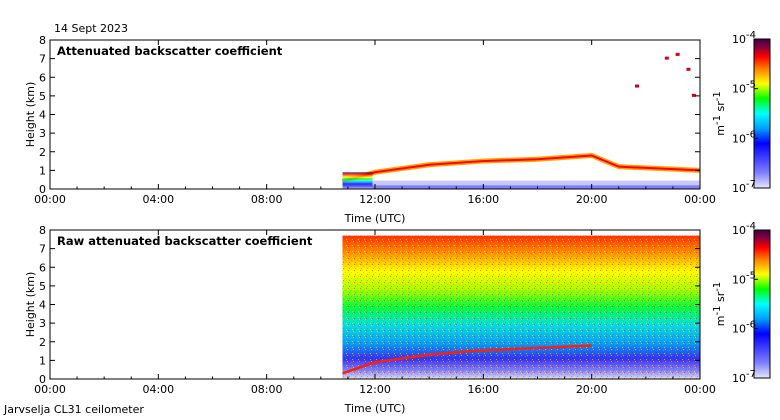  I want to click on panel-title: Attenuated backscatter coefficient, so click(170, 51).